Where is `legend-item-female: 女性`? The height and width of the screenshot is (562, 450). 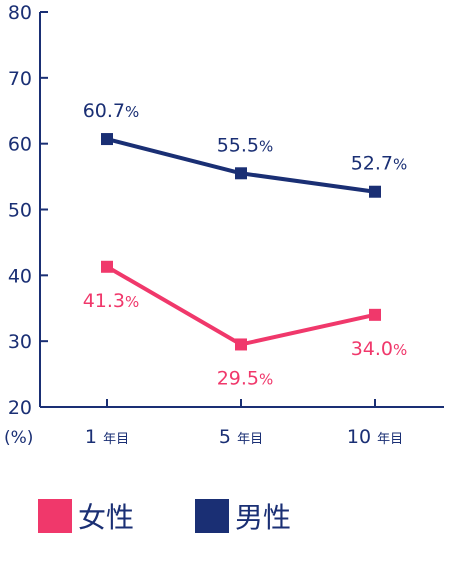
legend-item-female: 女性 is located at coordinates (86, 516).